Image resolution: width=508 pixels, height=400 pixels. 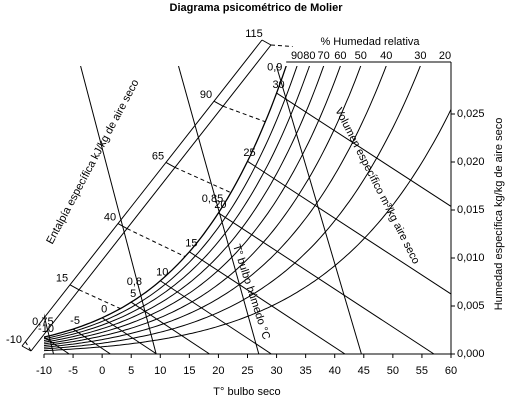 I want to click on rh-label: 40, so click(x=386, y=56).